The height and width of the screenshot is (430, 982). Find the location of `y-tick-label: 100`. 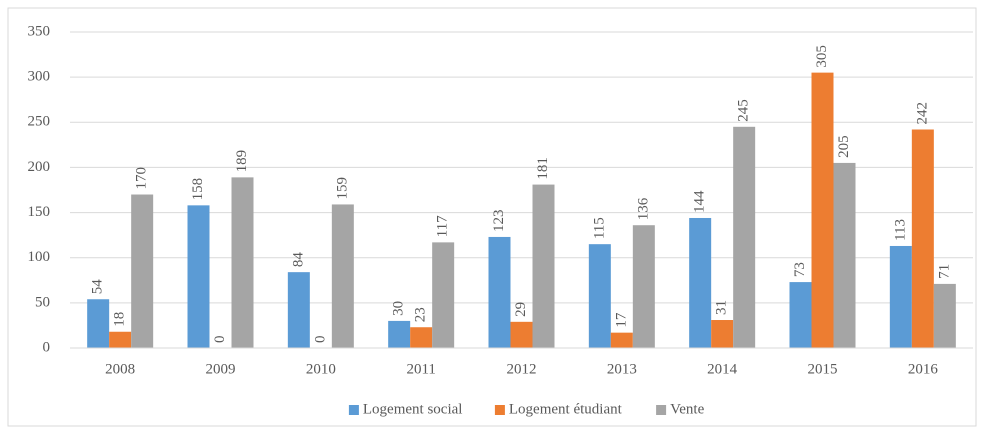

y-tick-label: 100 is located at coordinates (39, 257).